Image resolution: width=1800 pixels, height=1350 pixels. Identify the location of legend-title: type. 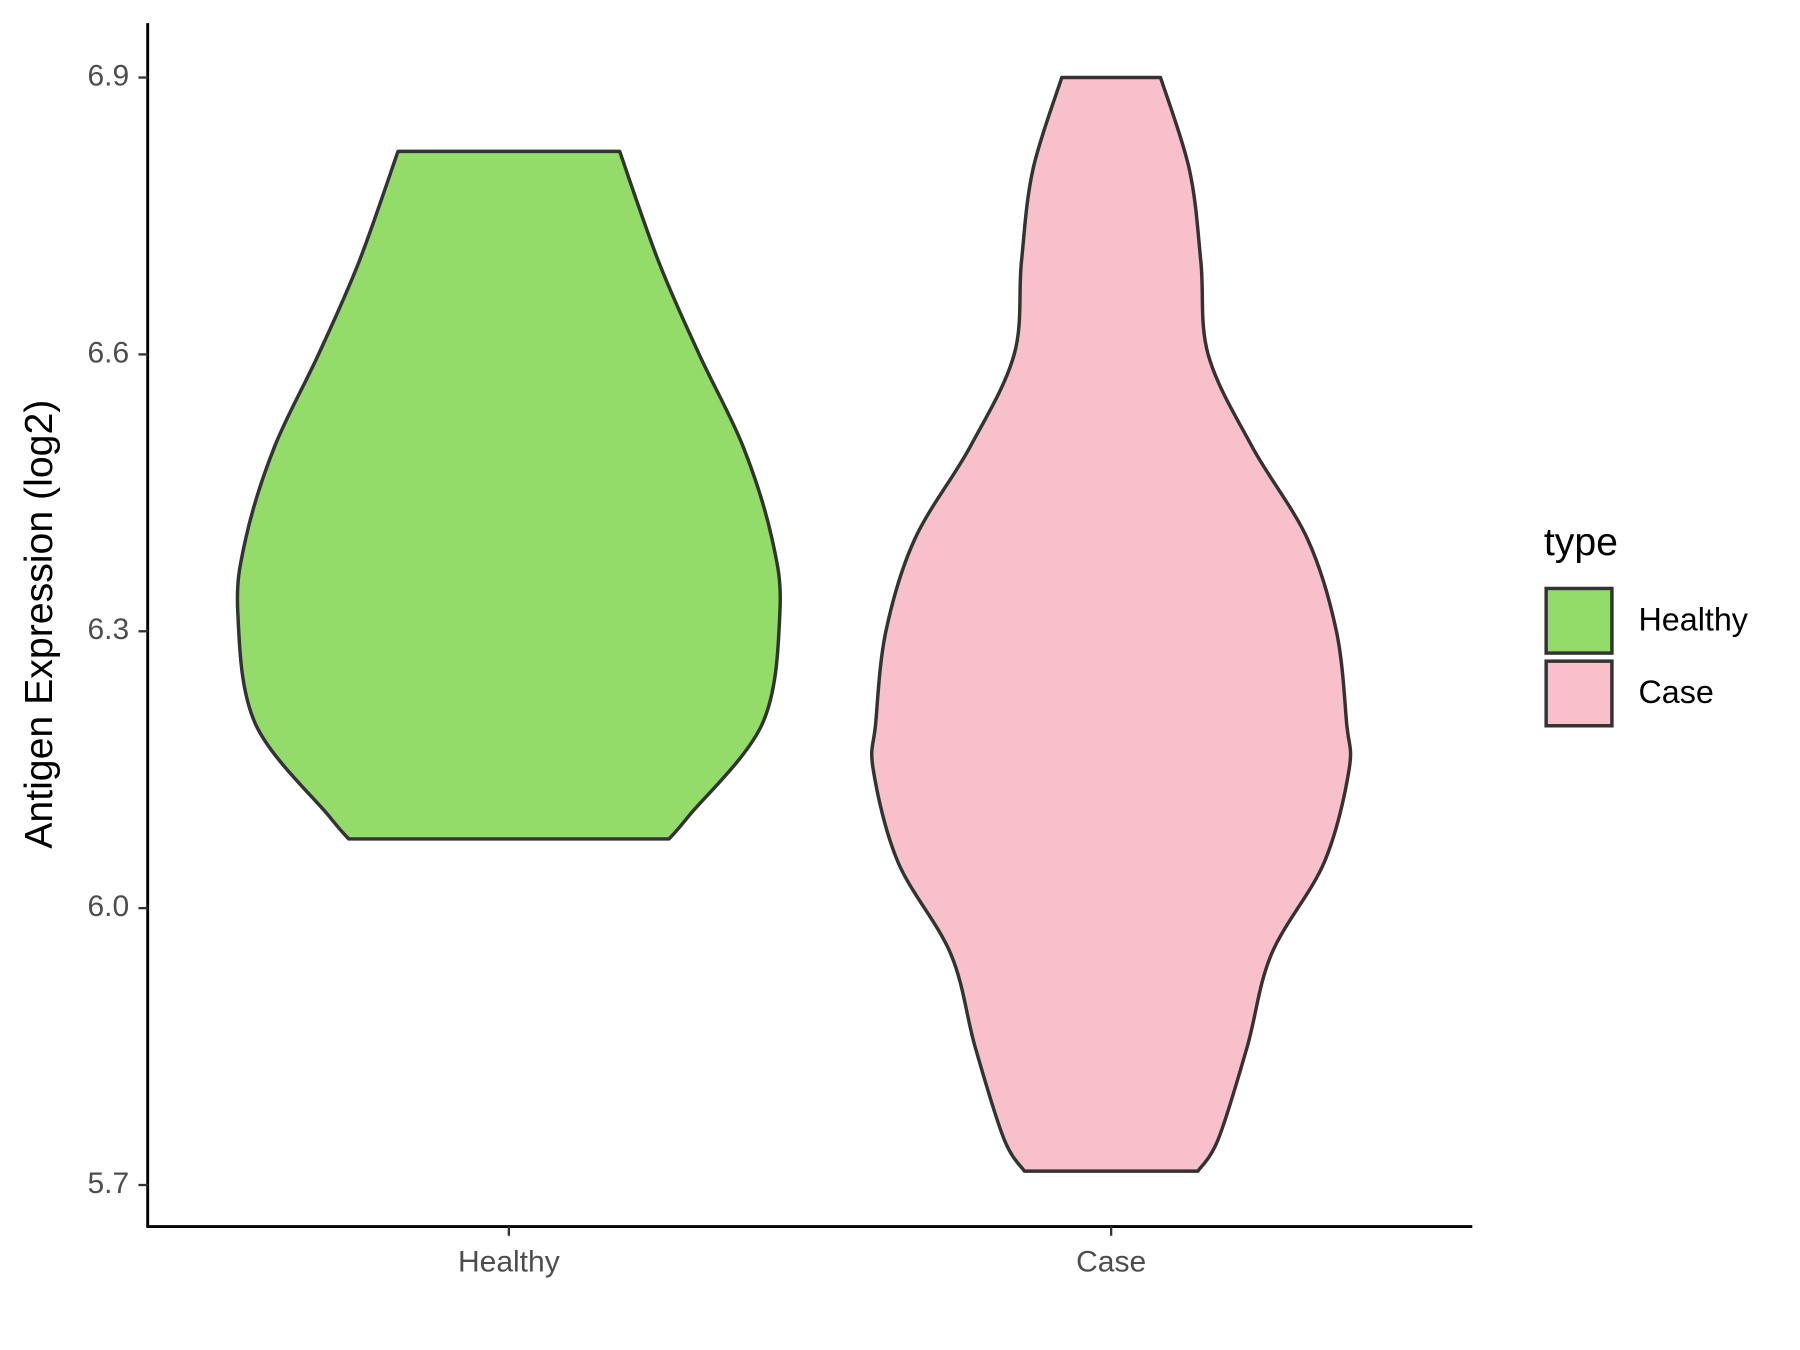
(1581, 542).